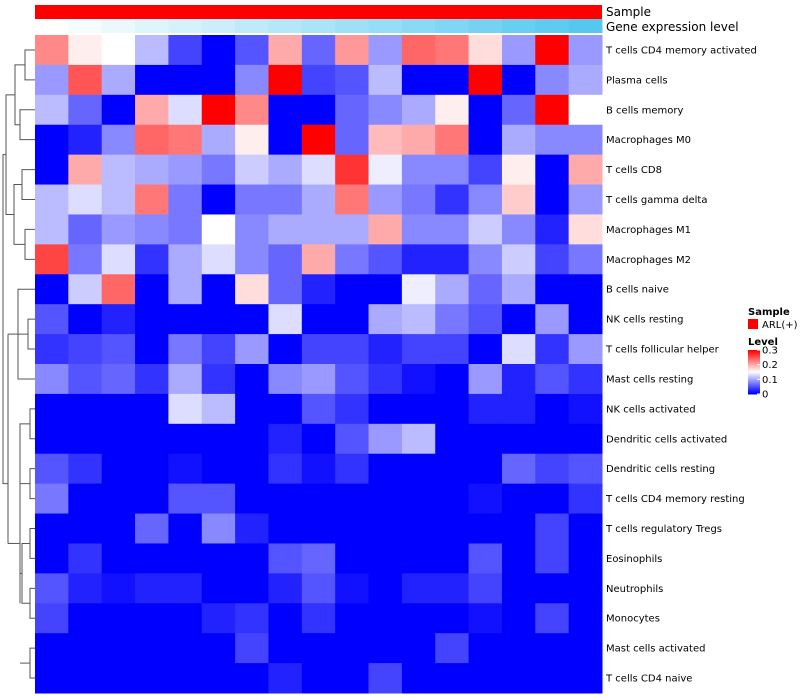 The image size is (800, 700). Describe the element at coordinates (753, 324) in the screenshot. I see `legend-sample-swatch` at that location.